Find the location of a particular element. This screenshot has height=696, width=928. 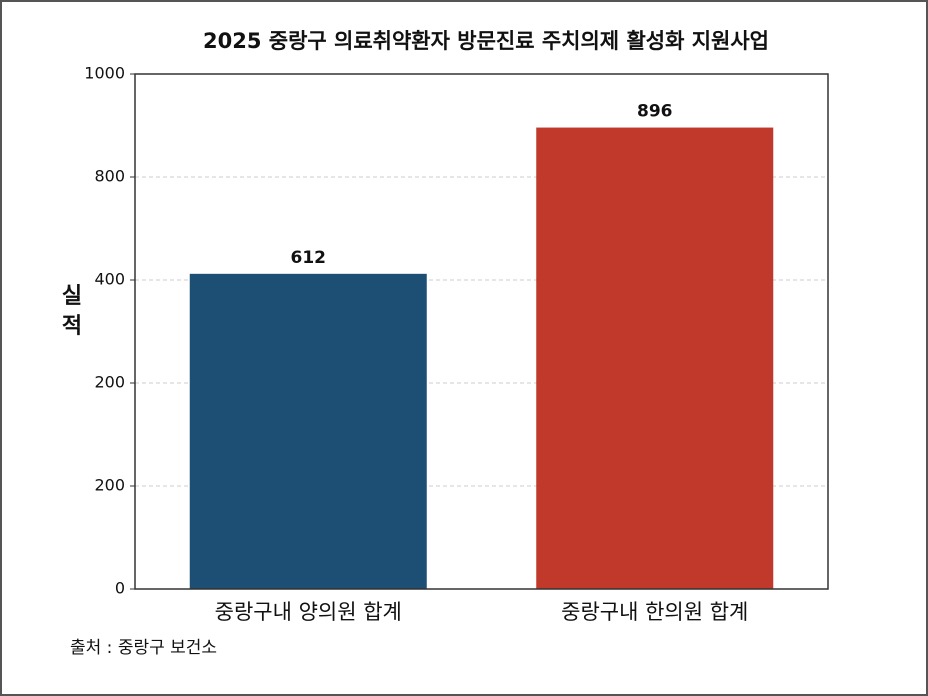

x-tick-label: 중랑구내 양의원 합계 is located at coordinates (308, 612).